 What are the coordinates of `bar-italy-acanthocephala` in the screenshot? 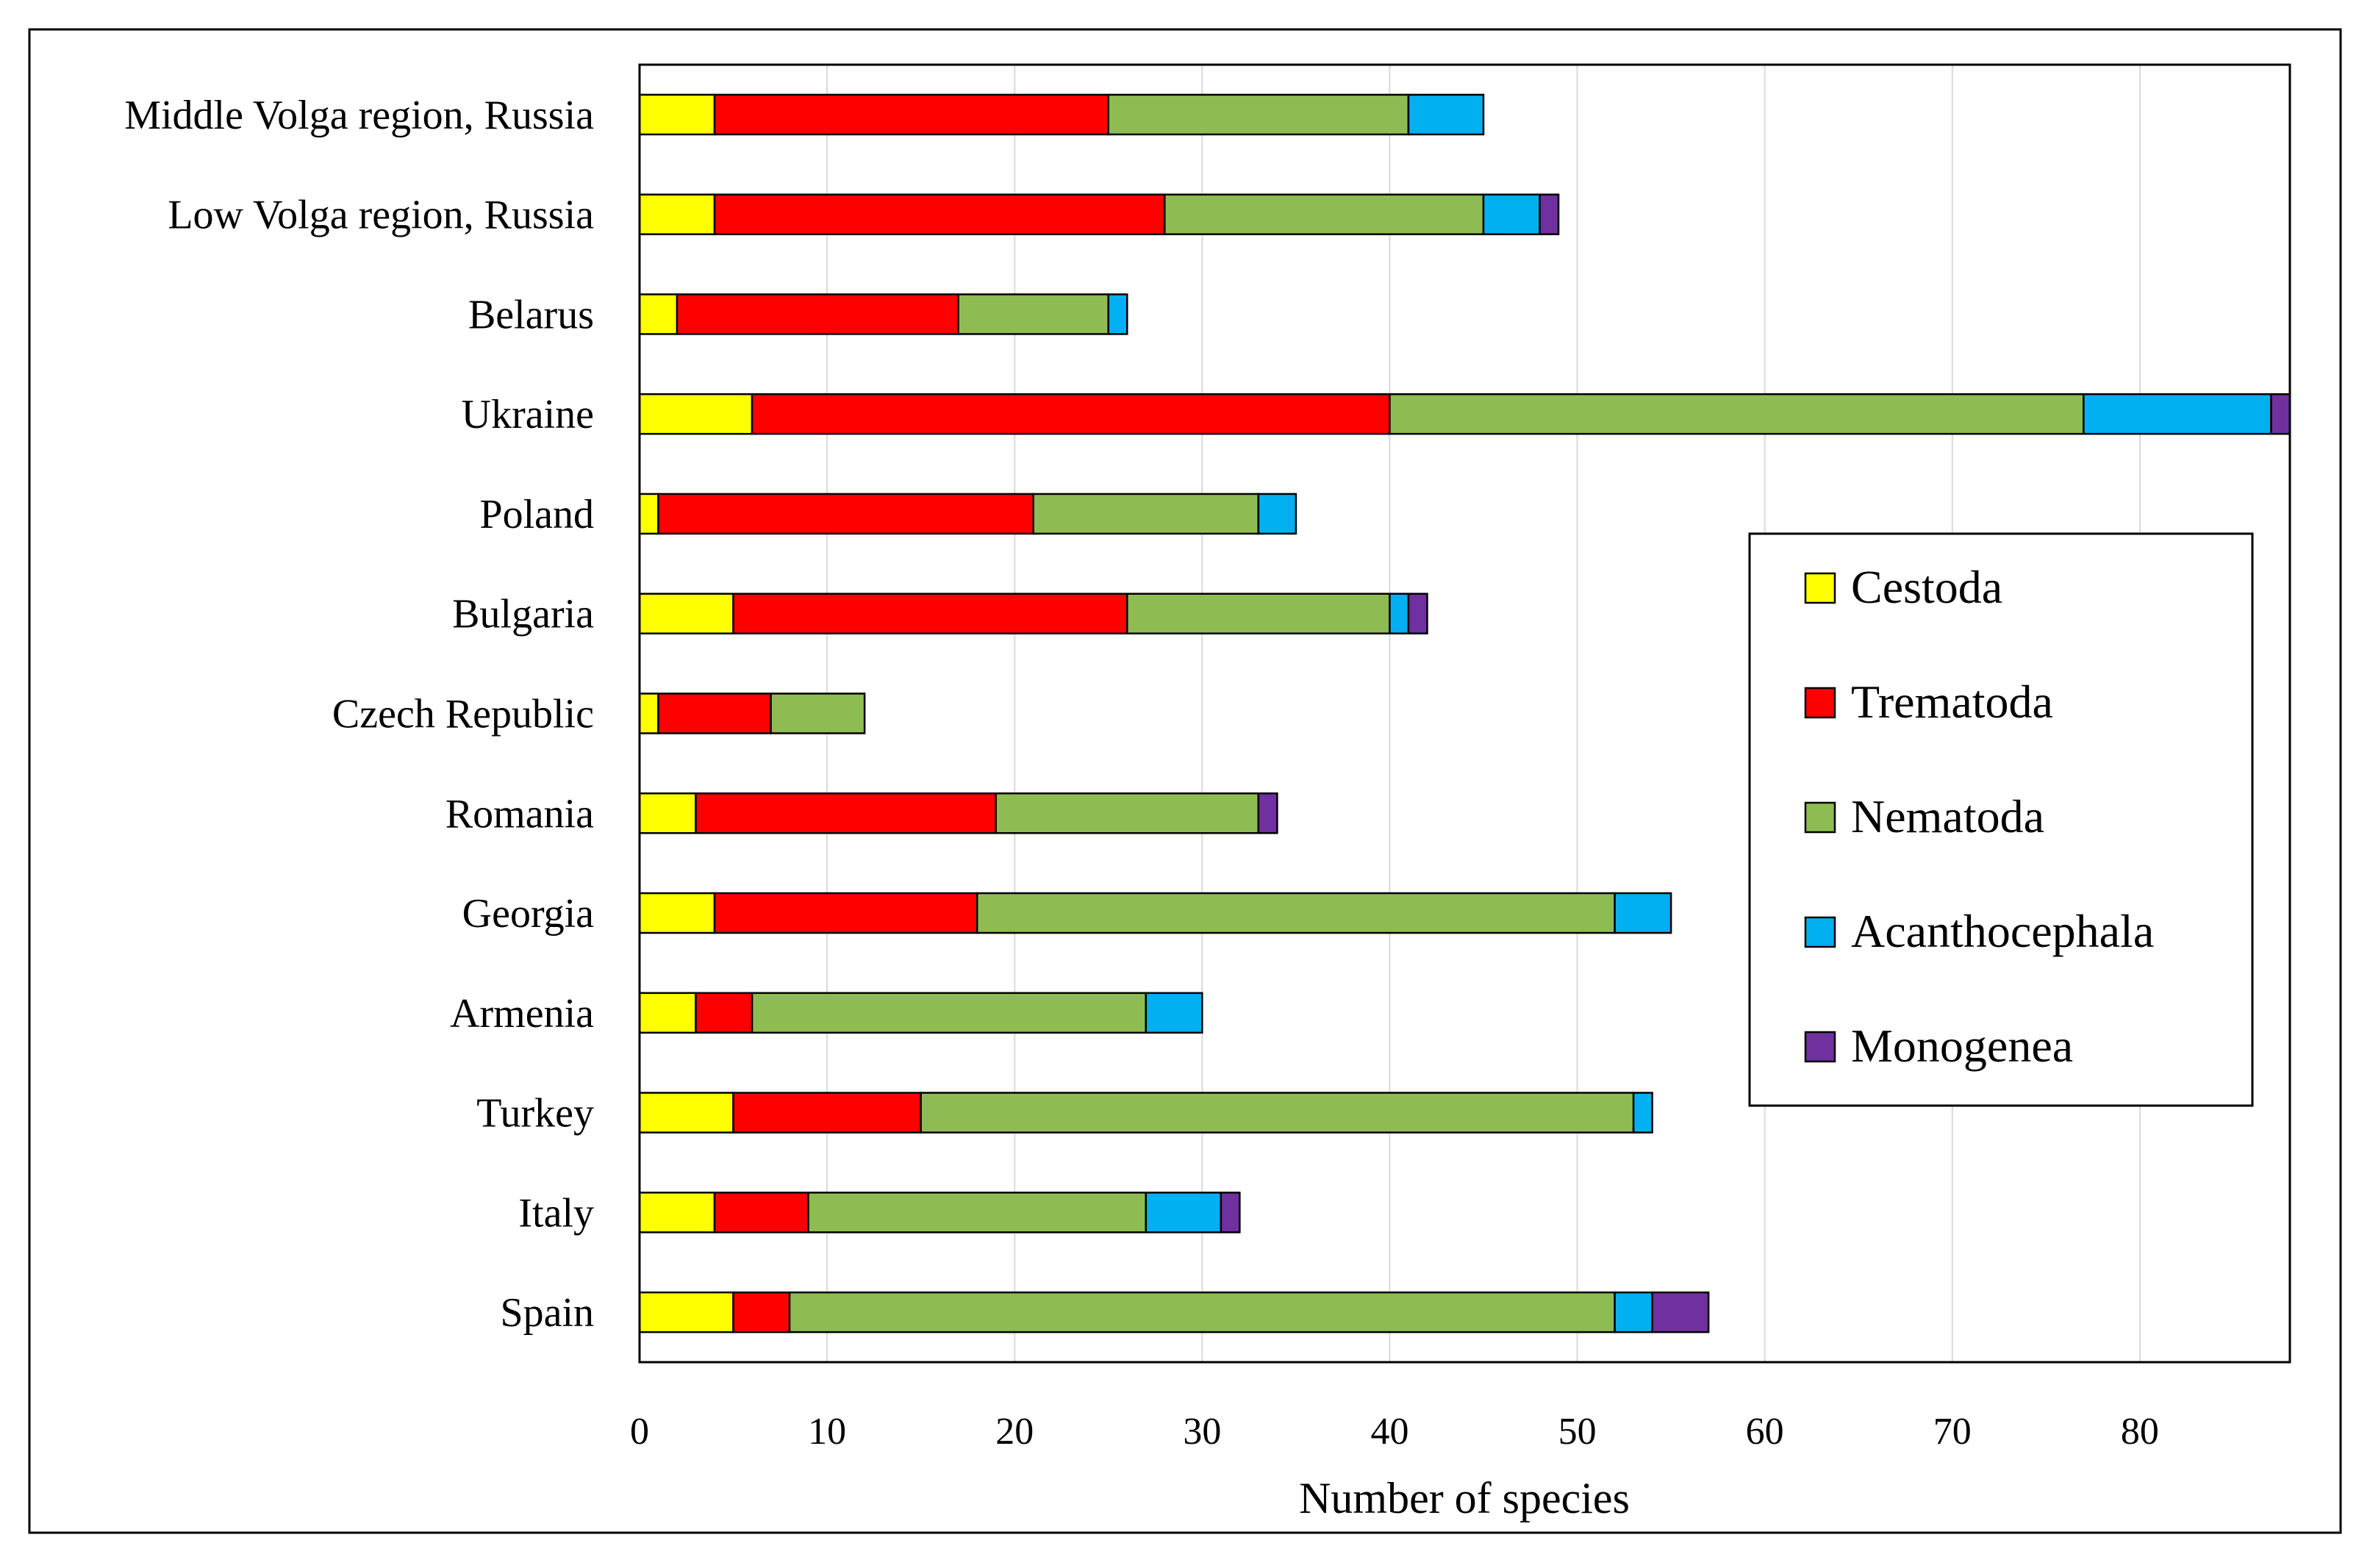 It's located at (1183, 1213).